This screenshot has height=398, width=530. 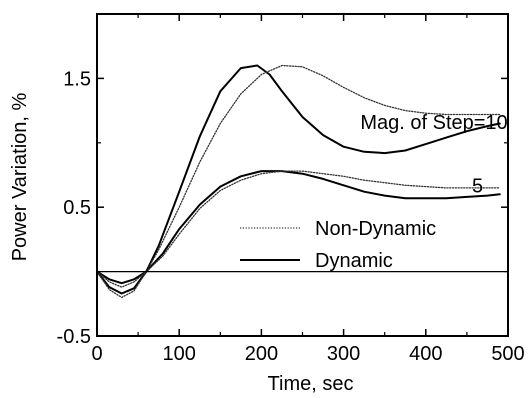 What do you see at coordinates (375, 229) in the screenshot?
I see `legend-label: Non-Dynamic` at bounding box center [375, 229].